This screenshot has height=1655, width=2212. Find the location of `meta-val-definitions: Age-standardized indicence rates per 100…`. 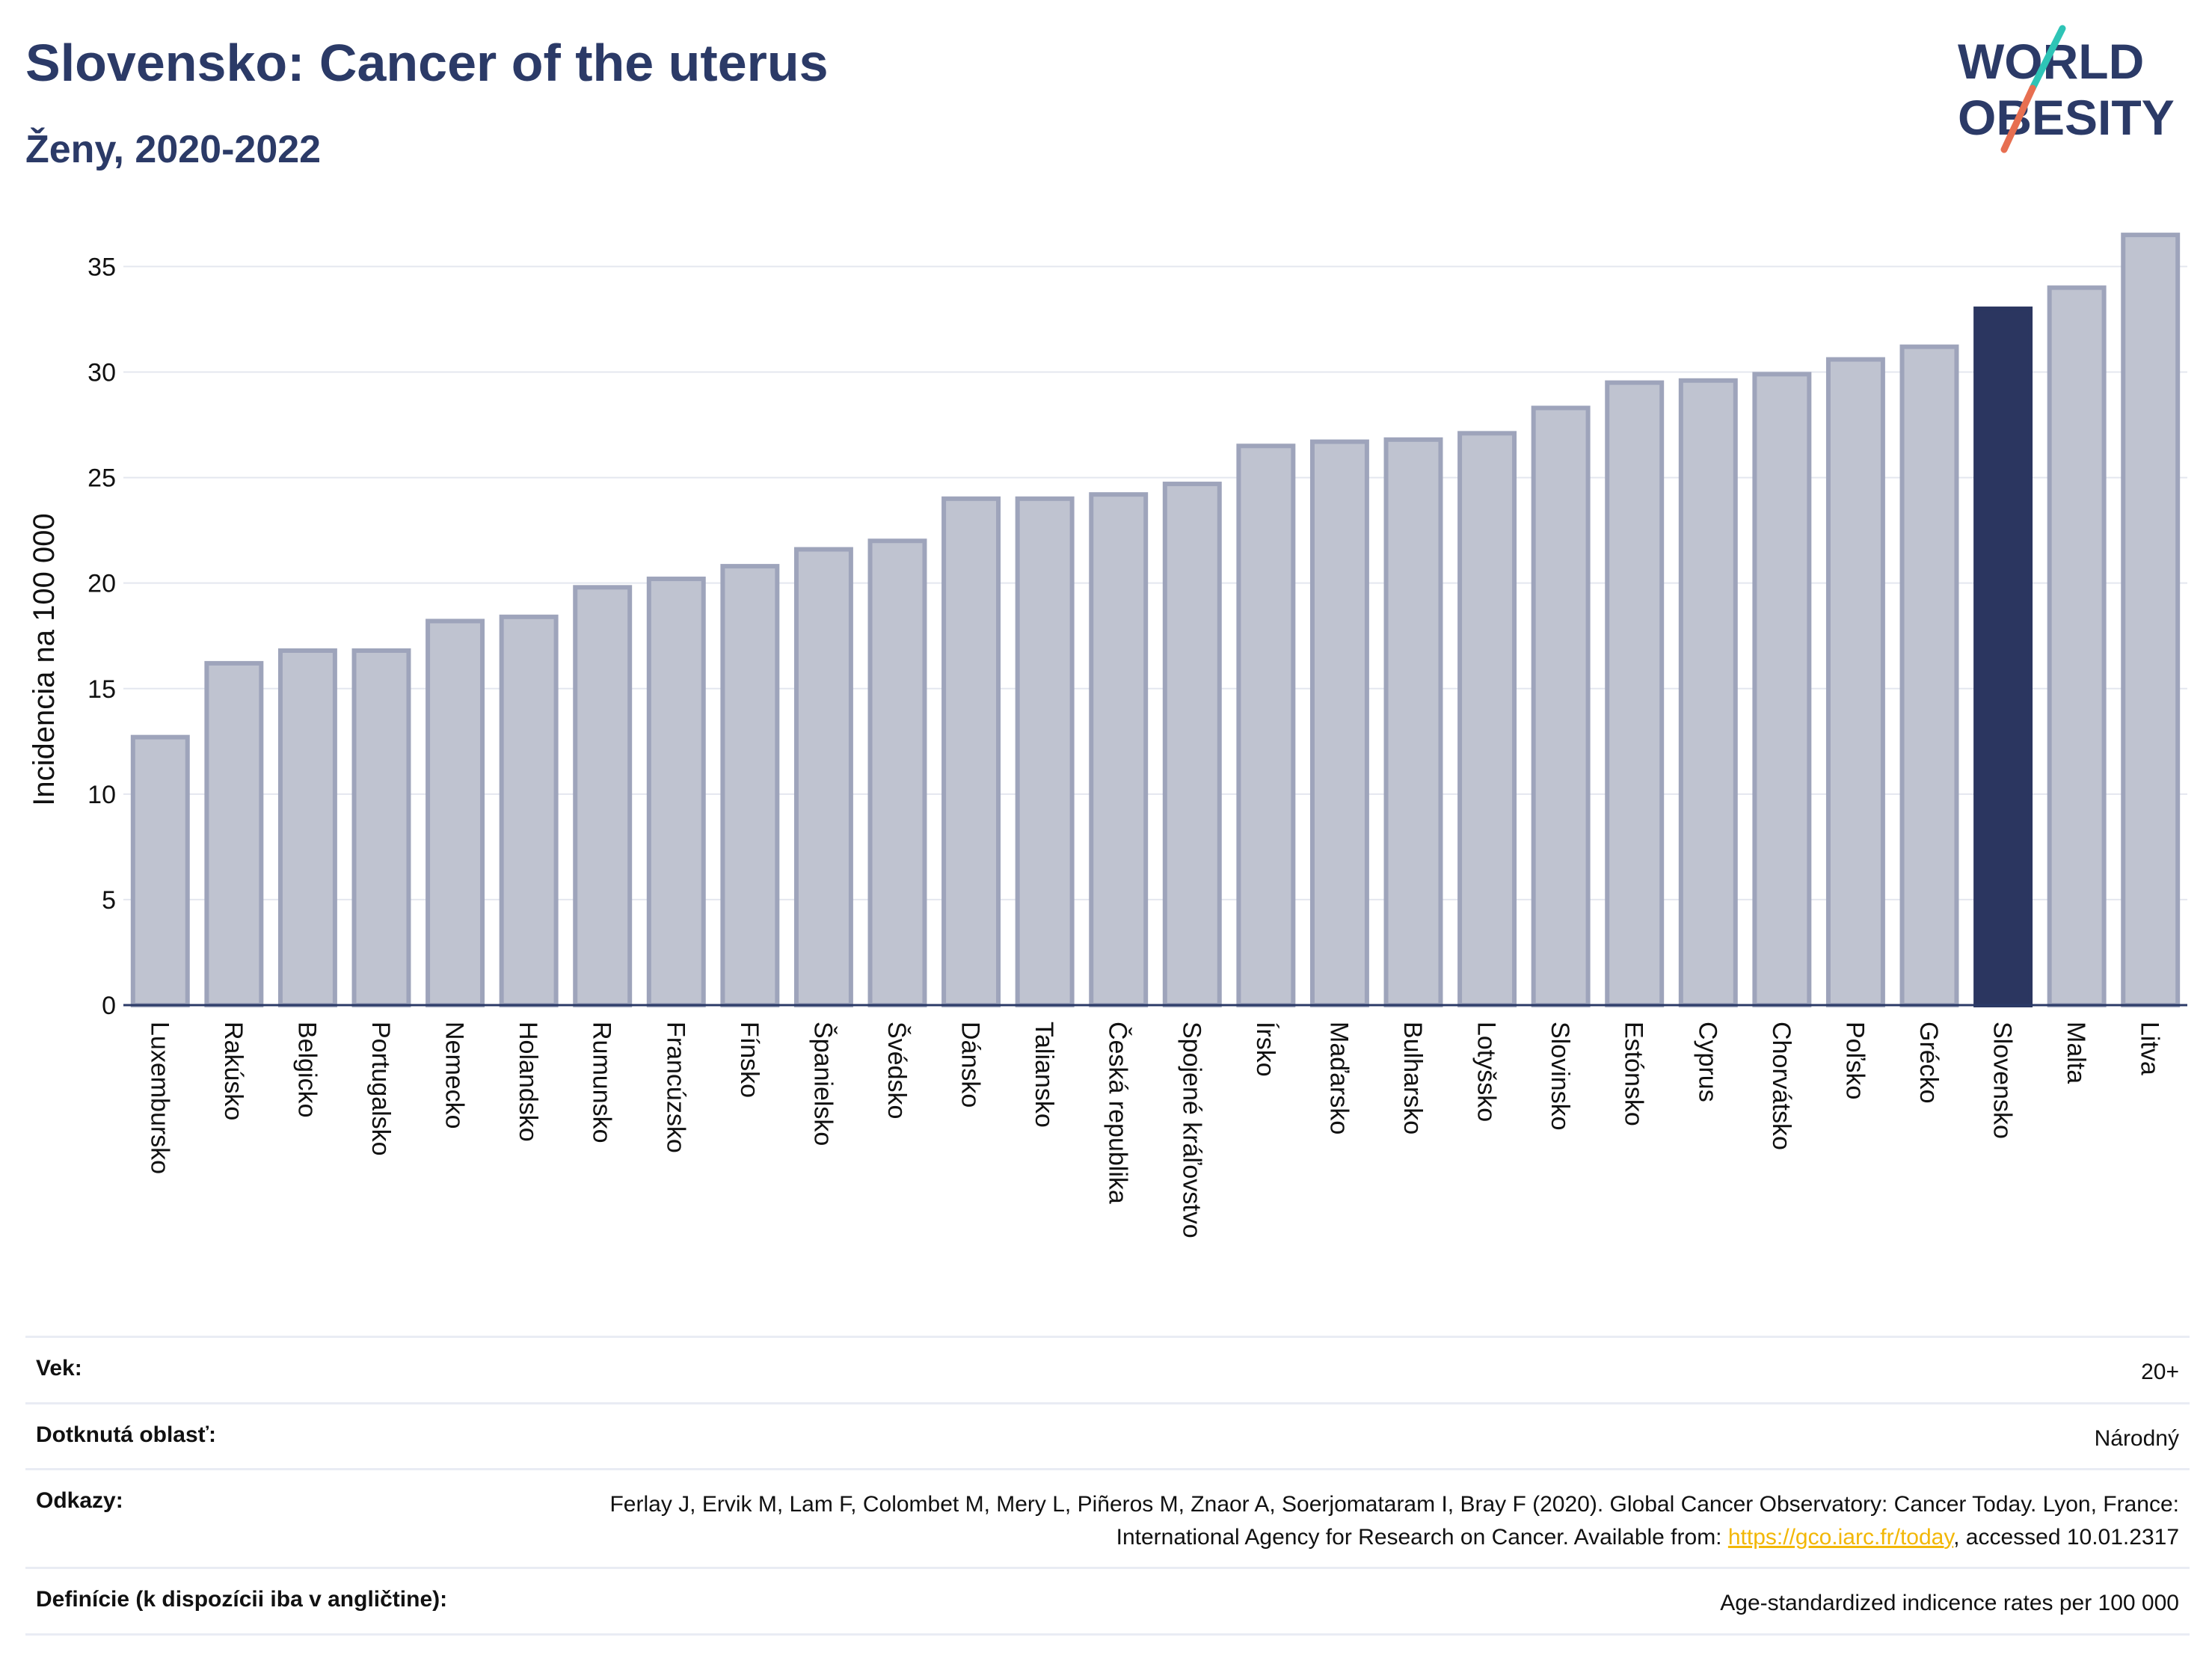

meta-val-definitions: Age-standardized indicence rates per 100… is located at coordinates (1949, 1603).